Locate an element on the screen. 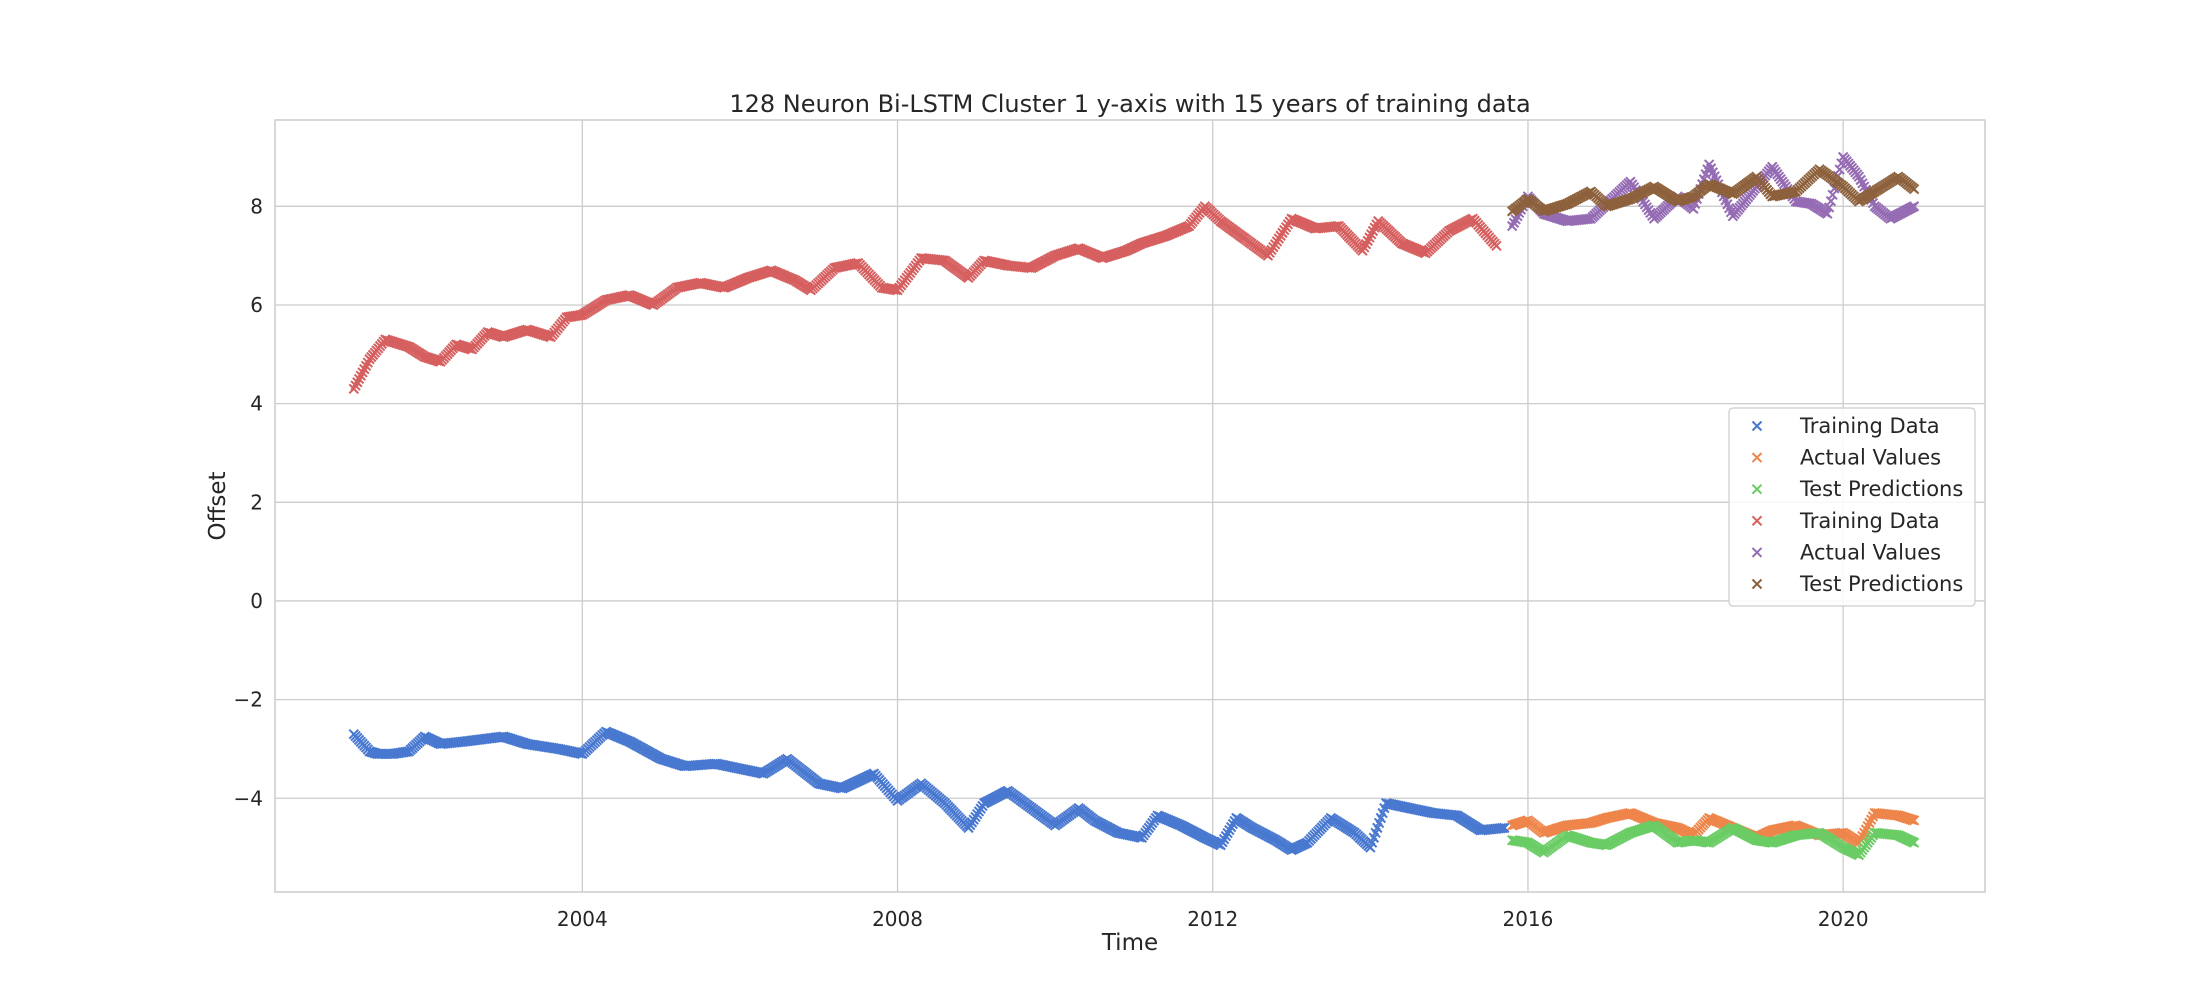 This screenshot has height=1000, width=2200. y-tick-label: −4 is located at coordinates (248, 798).